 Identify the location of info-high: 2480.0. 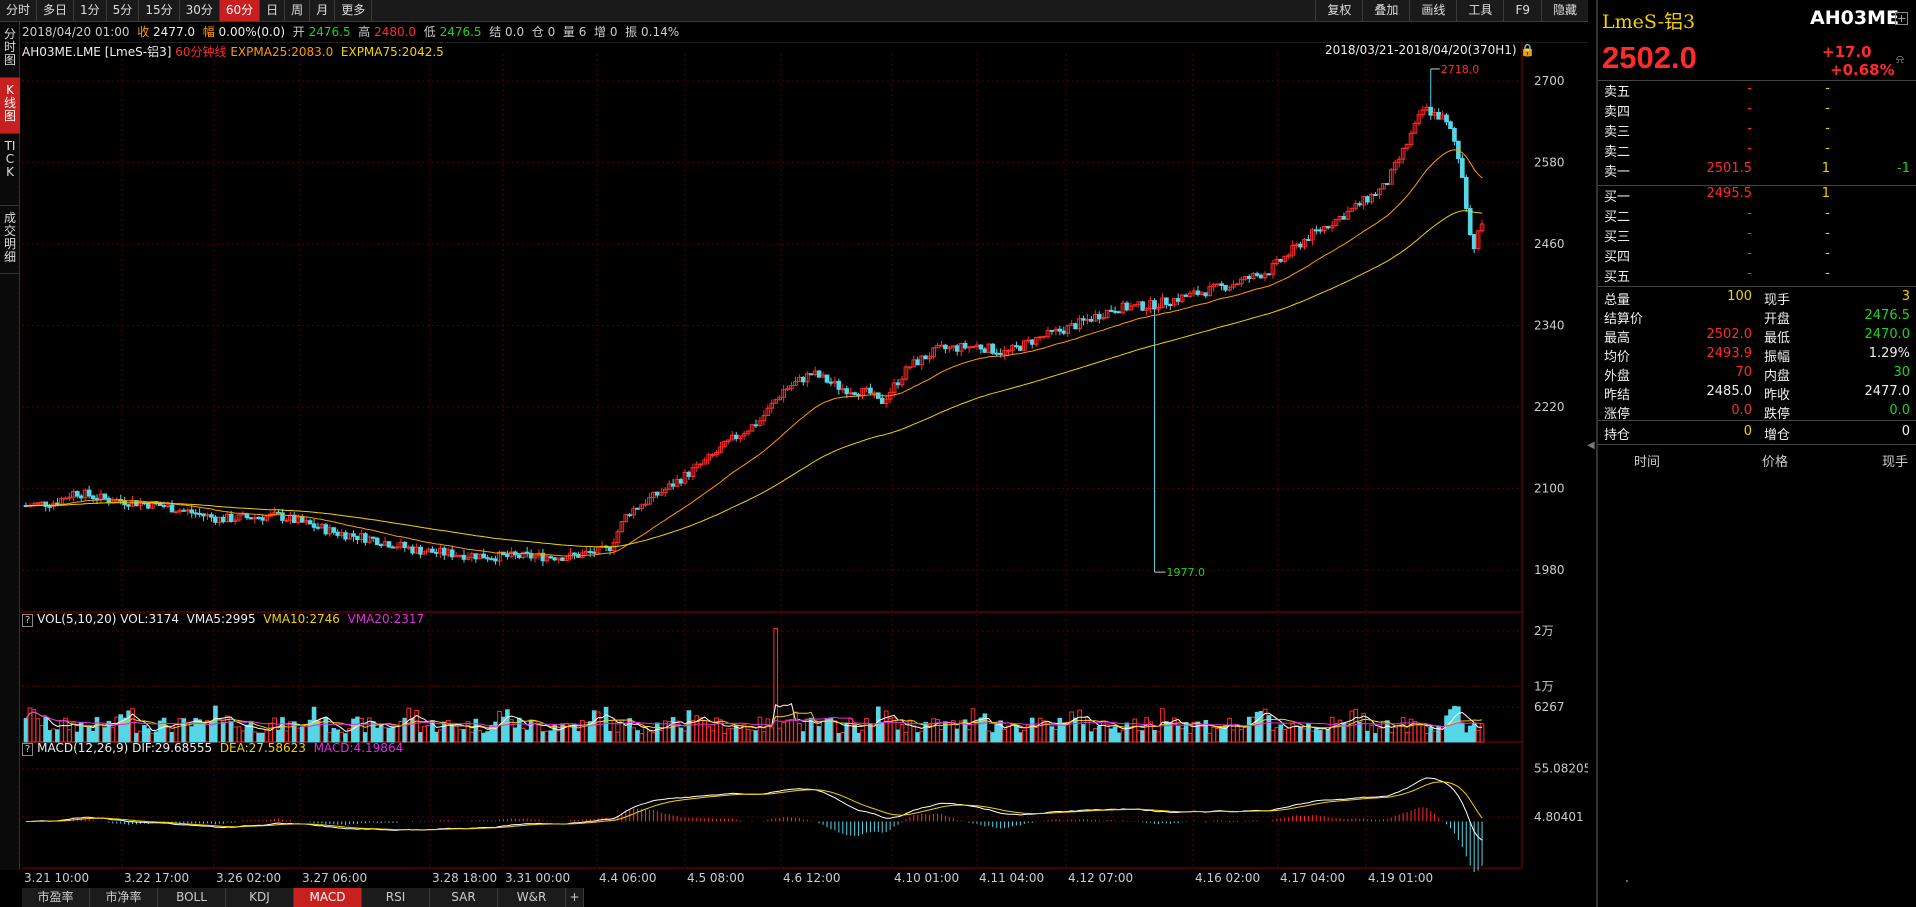
(395, 32).